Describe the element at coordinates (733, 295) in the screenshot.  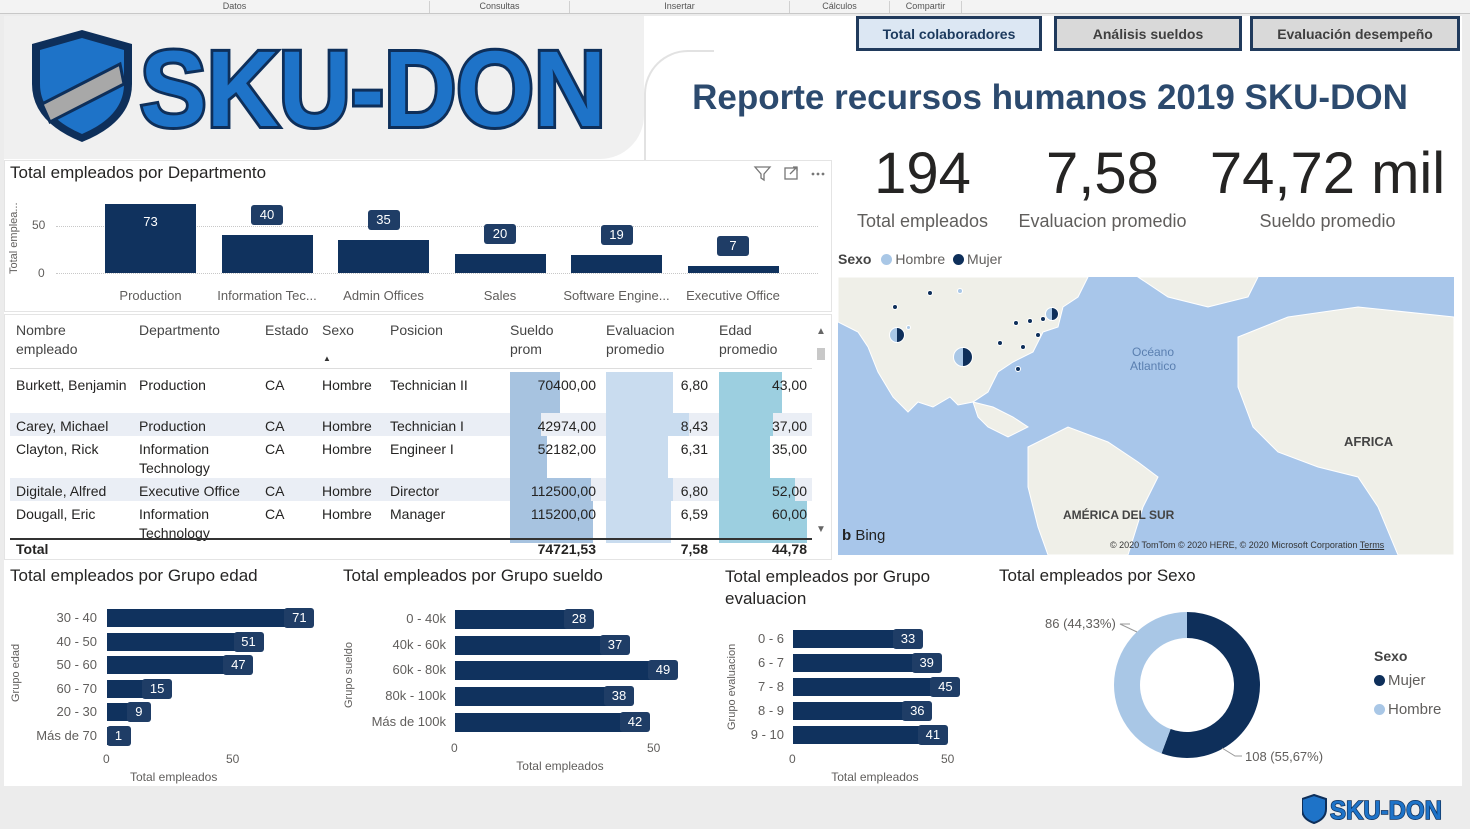
I see `dept-category-label: Executive Office` at that location.